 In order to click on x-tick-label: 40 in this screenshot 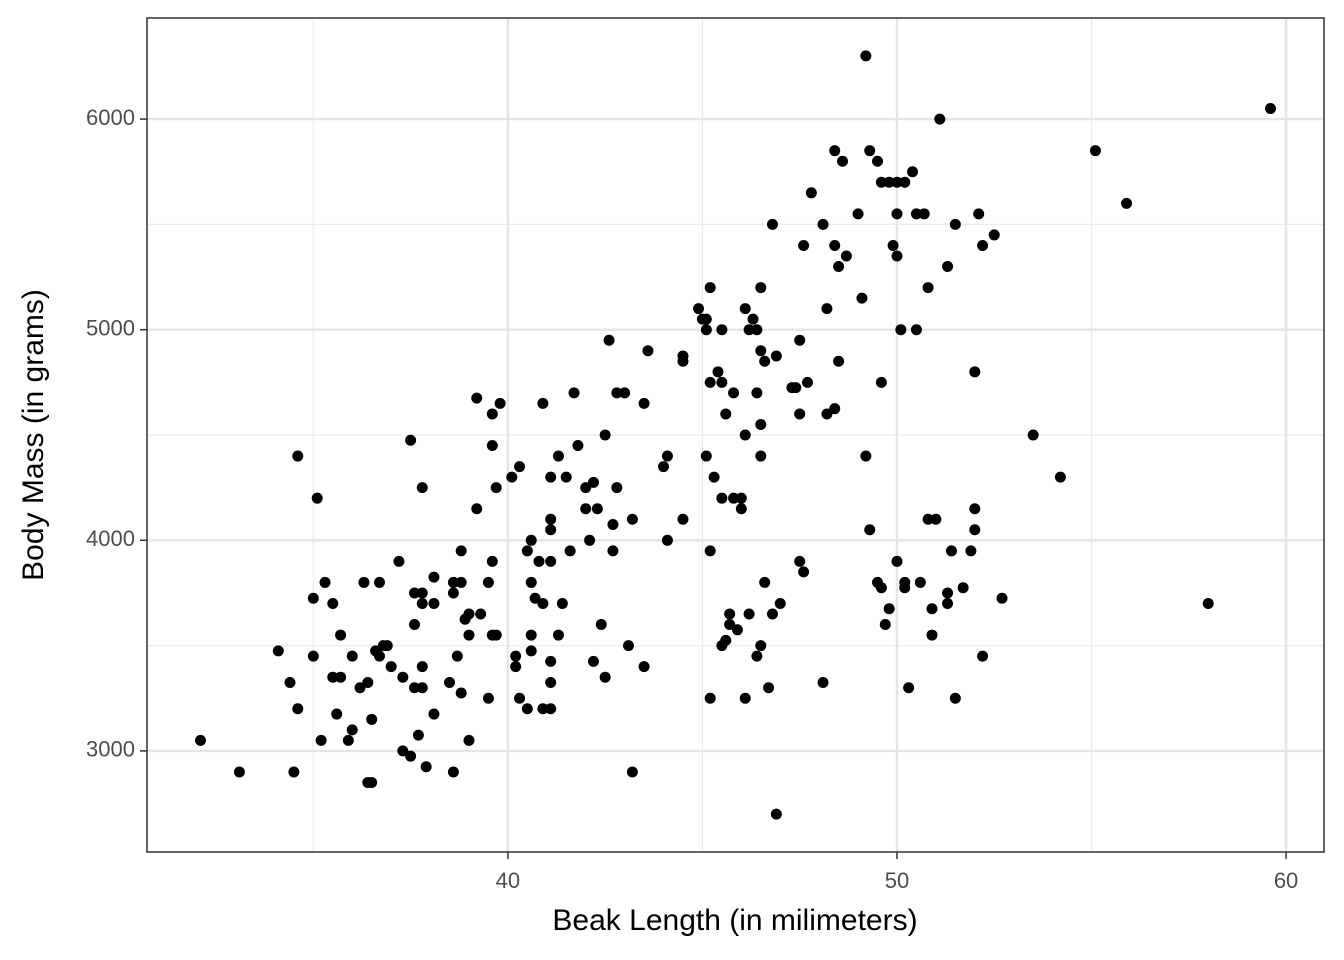, I will do `click(508, 880)`.